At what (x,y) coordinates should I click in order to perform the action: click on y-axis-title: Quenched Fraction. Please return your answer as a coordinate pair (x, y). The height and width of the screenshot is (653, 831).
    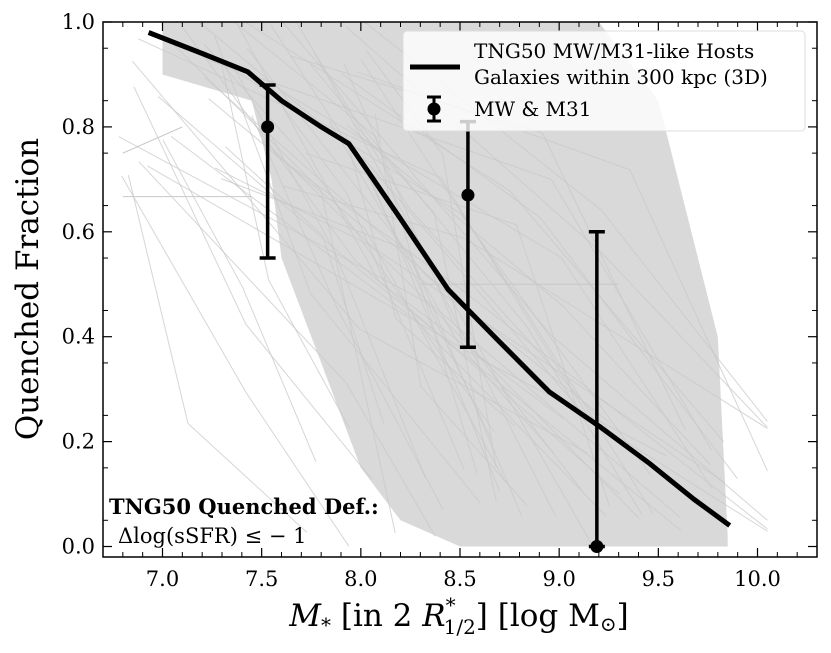
    Looking at the image, I should click on (28, 289).